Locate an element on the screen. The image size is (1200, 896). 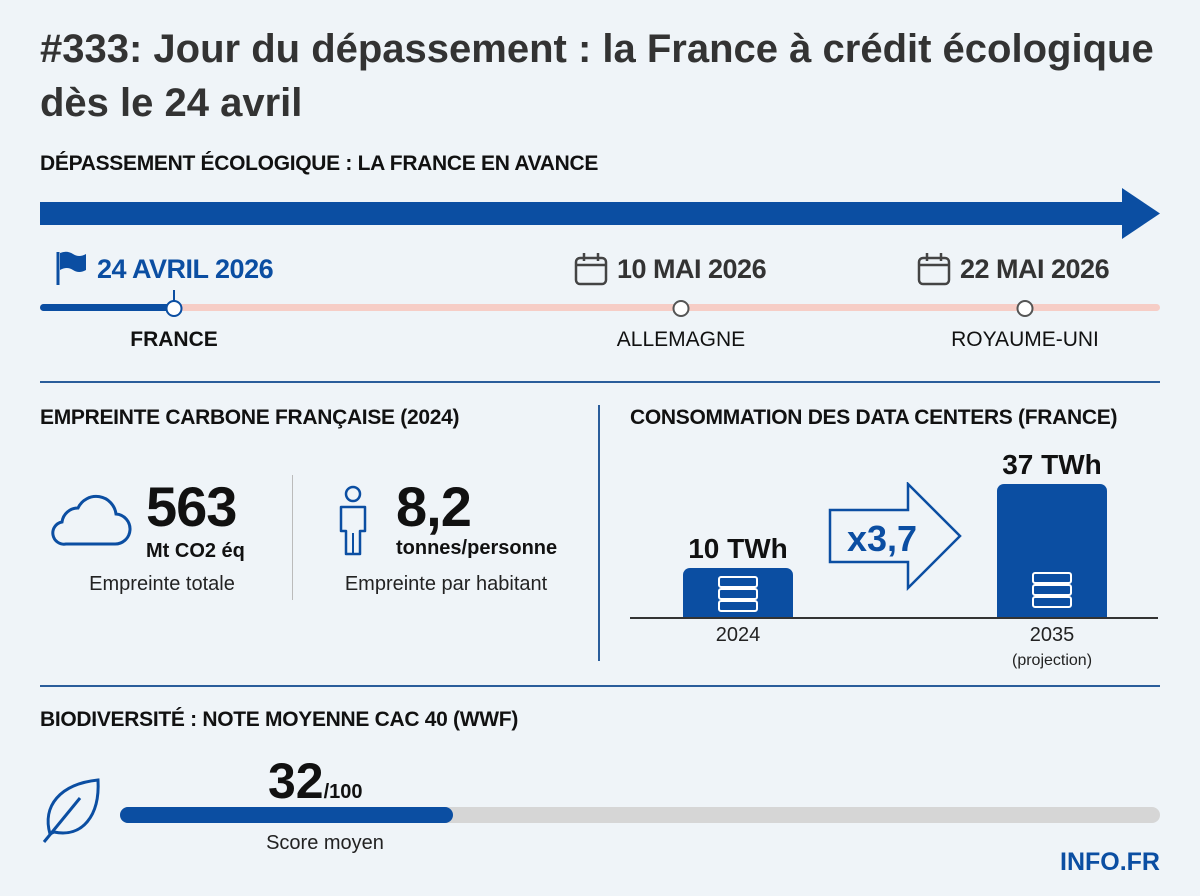
carbon-percapita-caption: Empreinte par habitant is located at coordinates (446, 584).